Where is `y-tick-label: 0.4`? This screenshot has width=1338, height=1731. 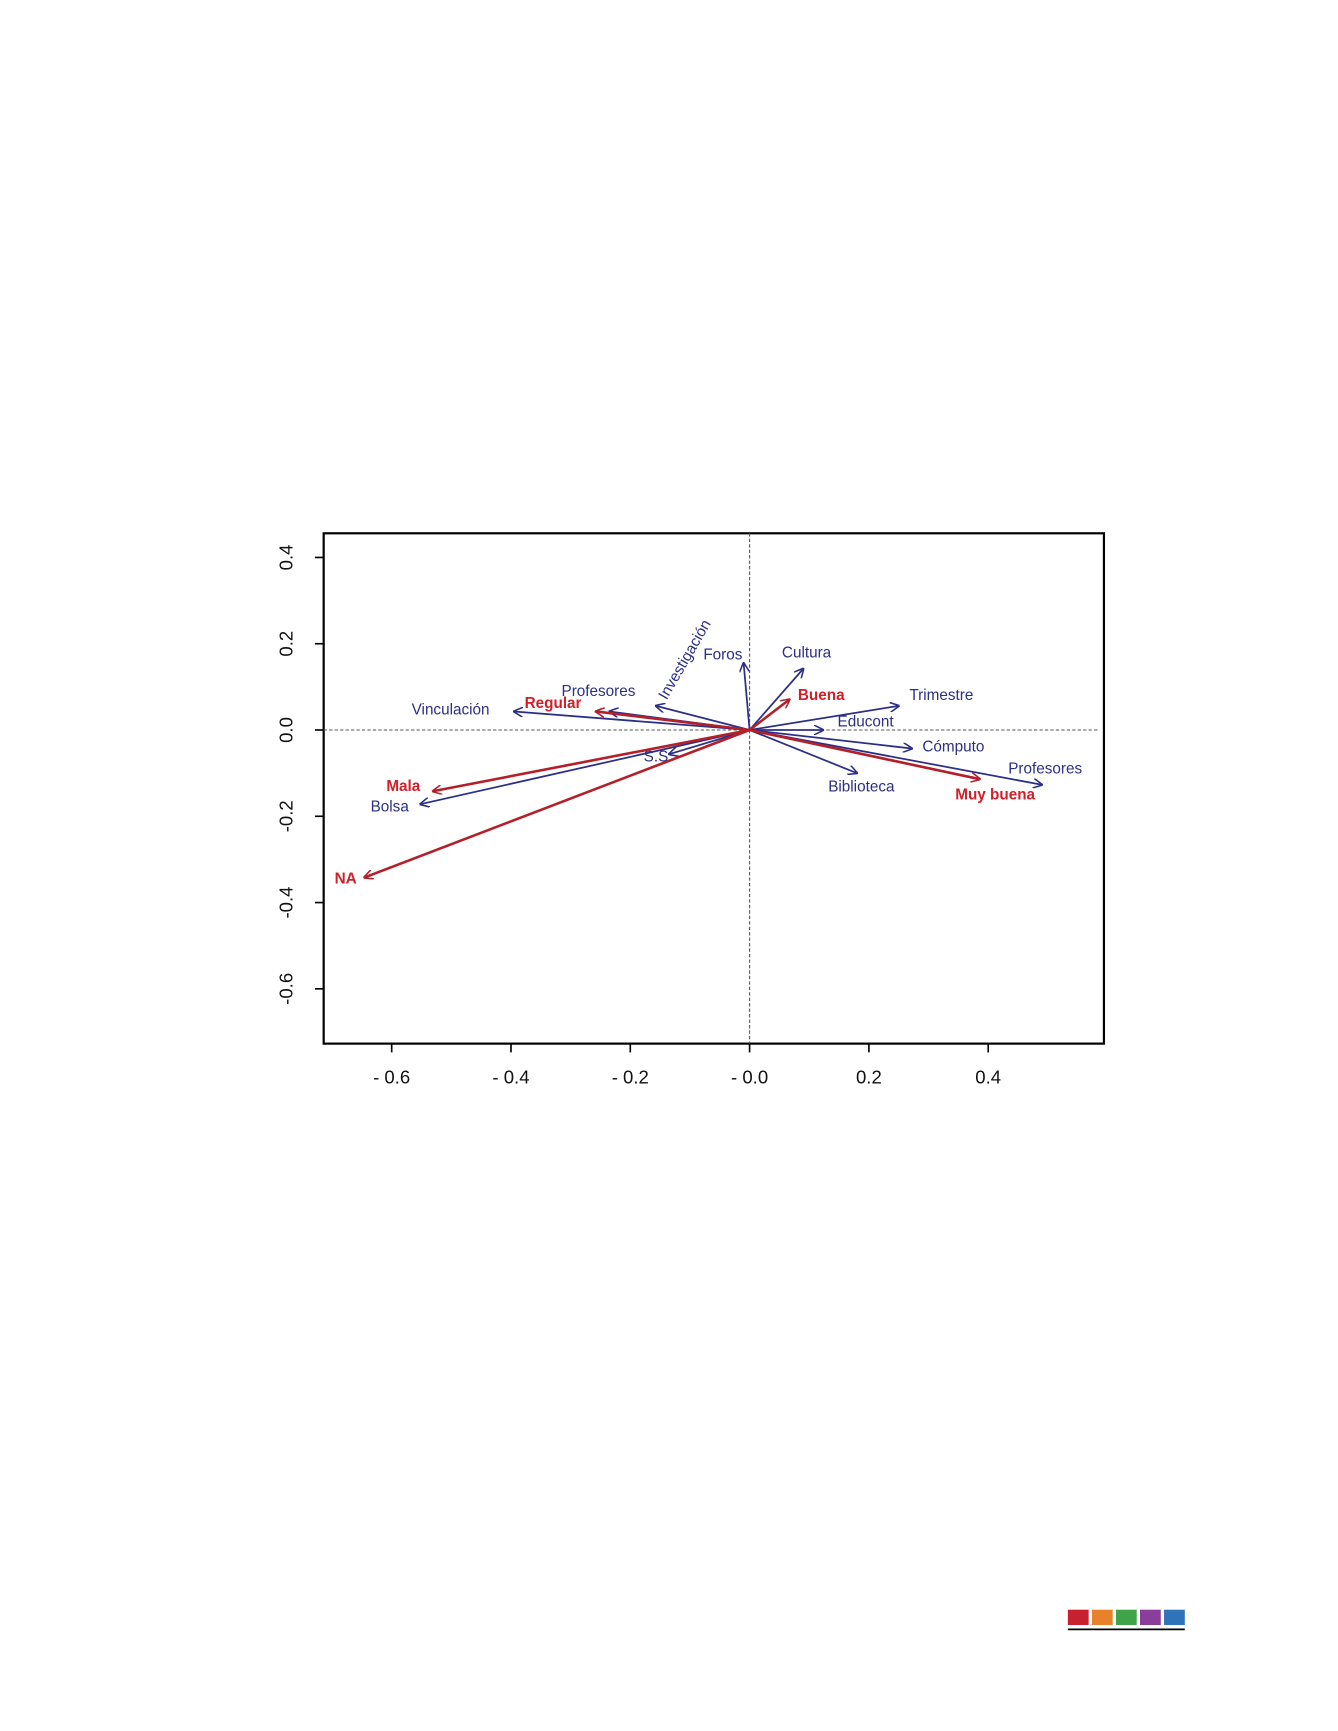
y-tick-label: 0.4 is located at coordinates (286, 558).